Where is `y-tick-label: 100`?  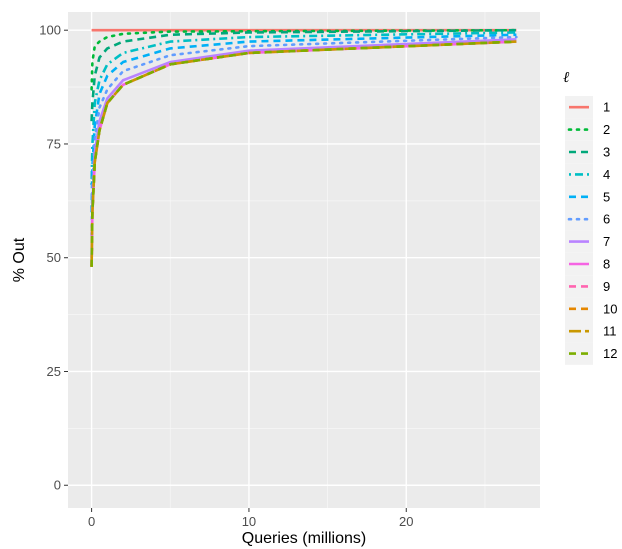 y-tick-label: 100 is located at coordinates (50, 30).